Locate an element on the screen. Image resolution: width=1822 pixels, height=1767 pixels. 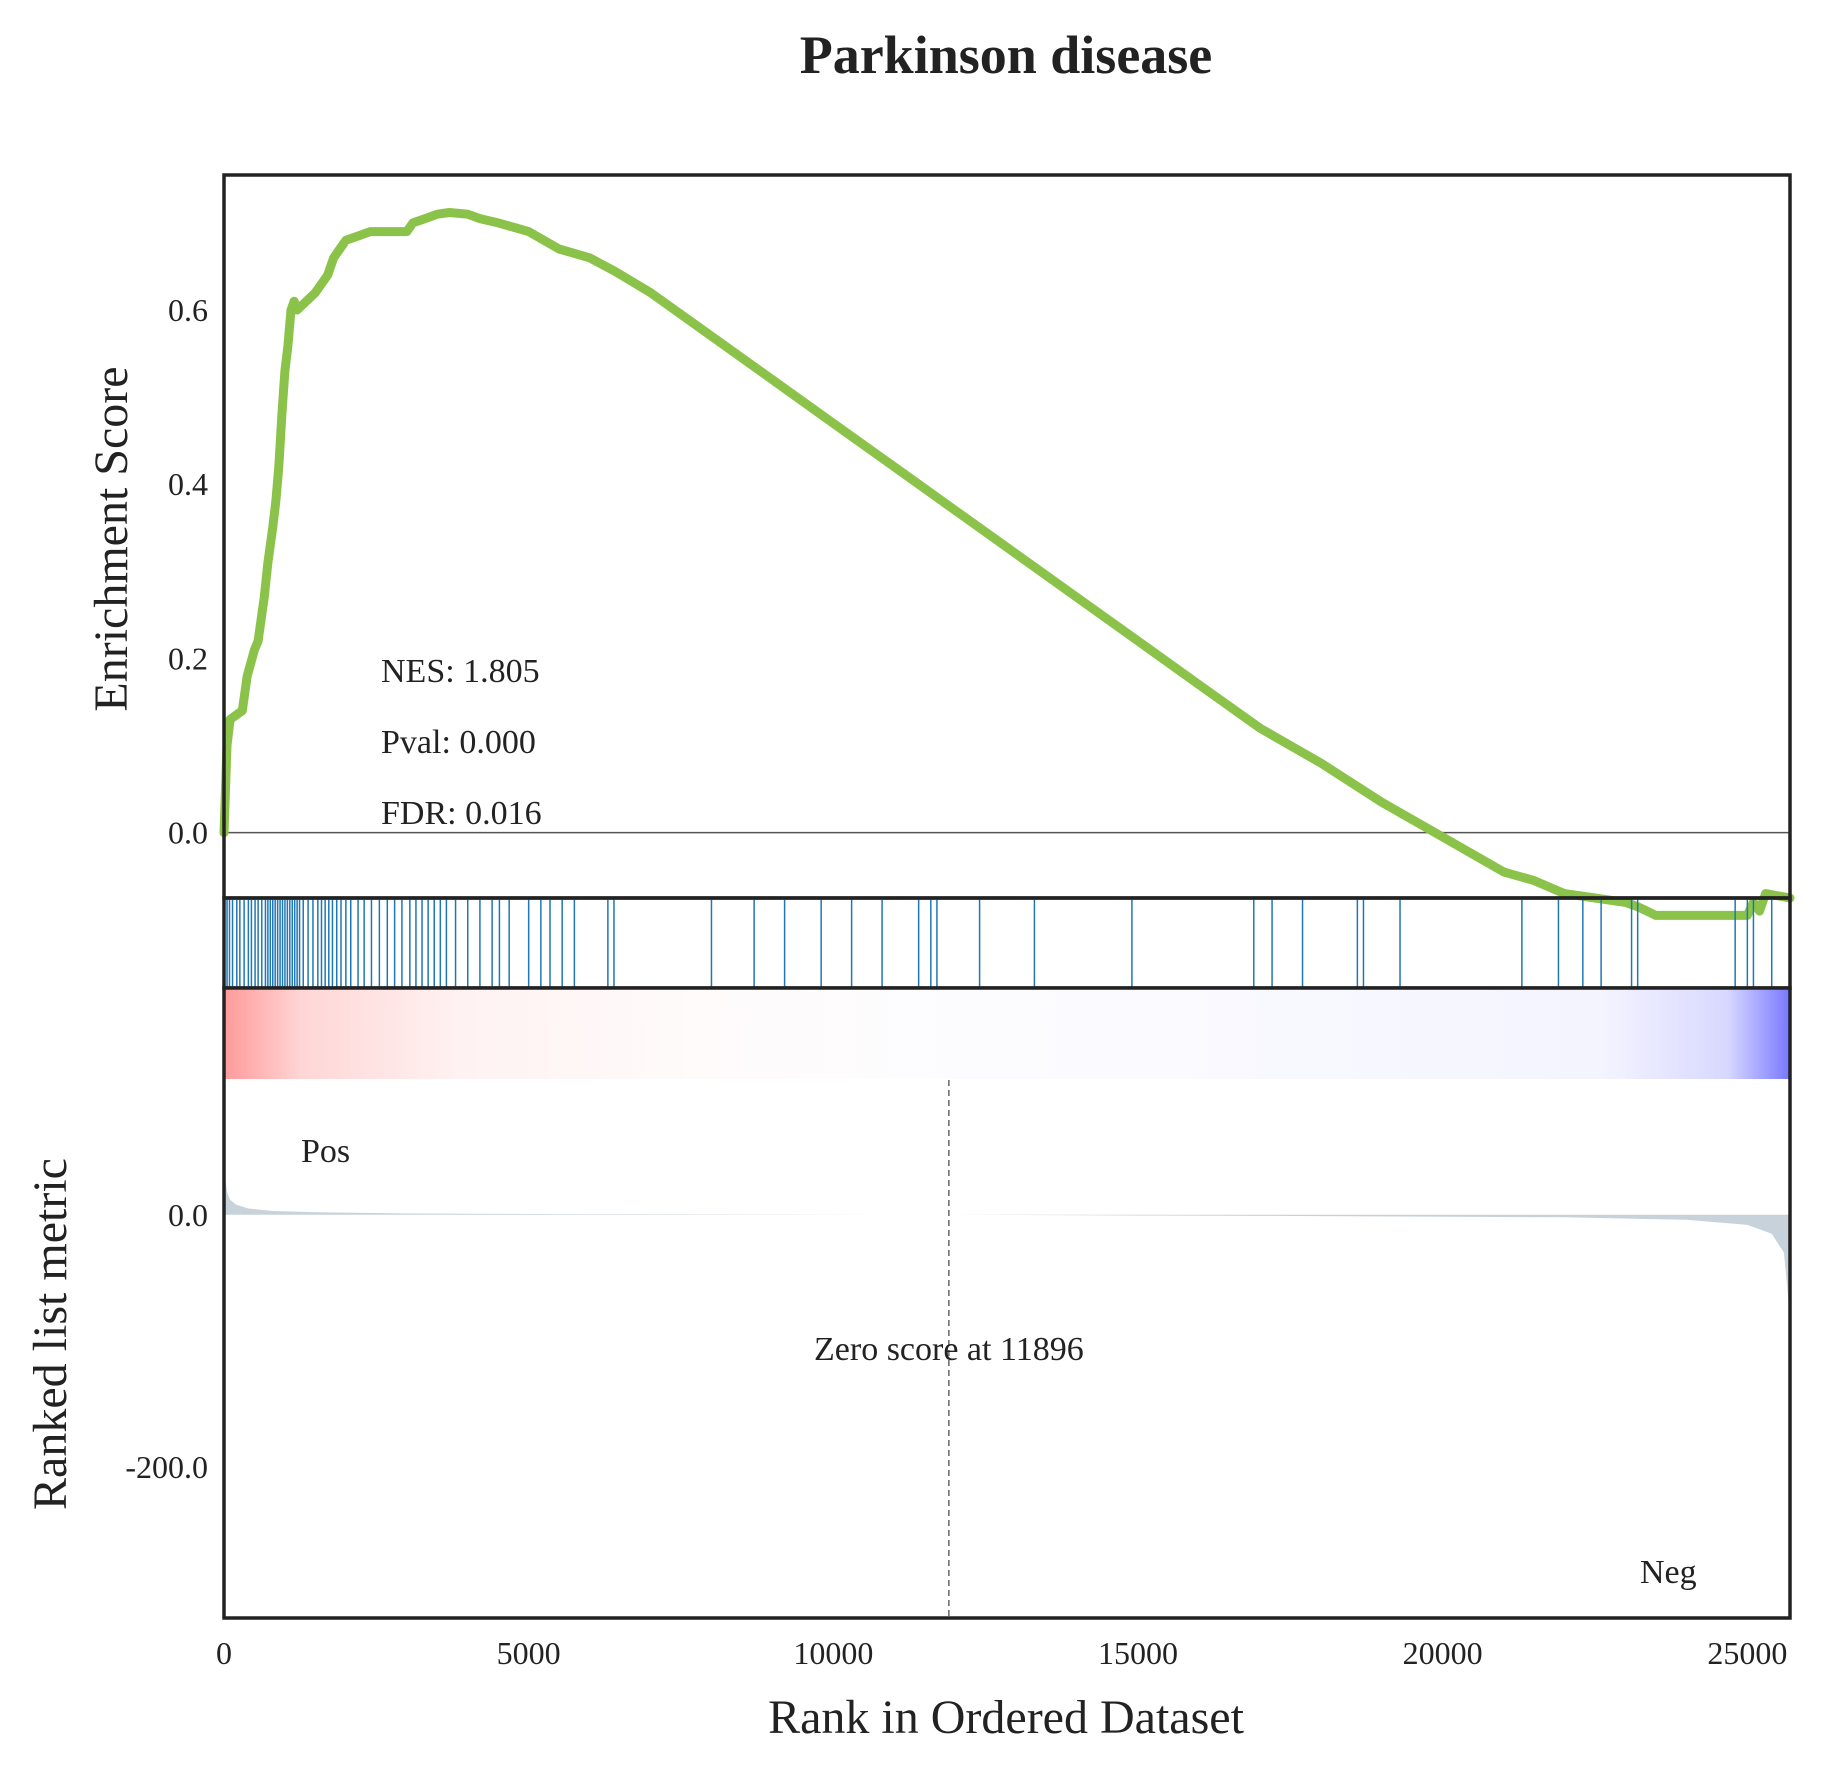
hits-panel is located at coordinates (1007, 943).